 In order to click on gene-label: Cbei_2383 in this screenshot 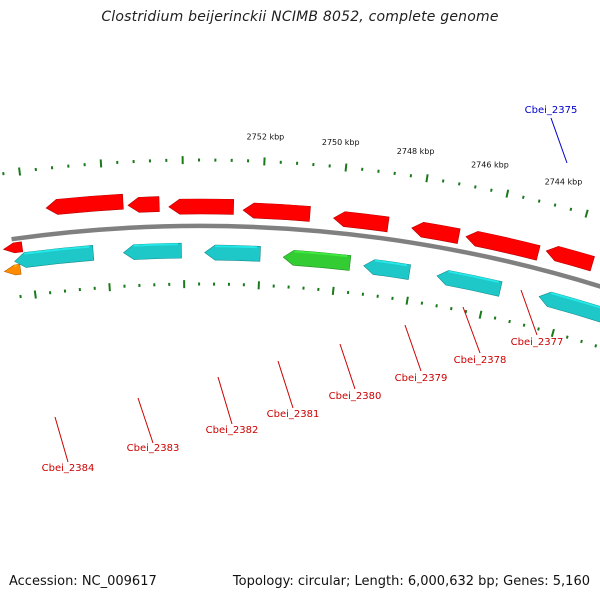, I will do `click(153, 448)`.